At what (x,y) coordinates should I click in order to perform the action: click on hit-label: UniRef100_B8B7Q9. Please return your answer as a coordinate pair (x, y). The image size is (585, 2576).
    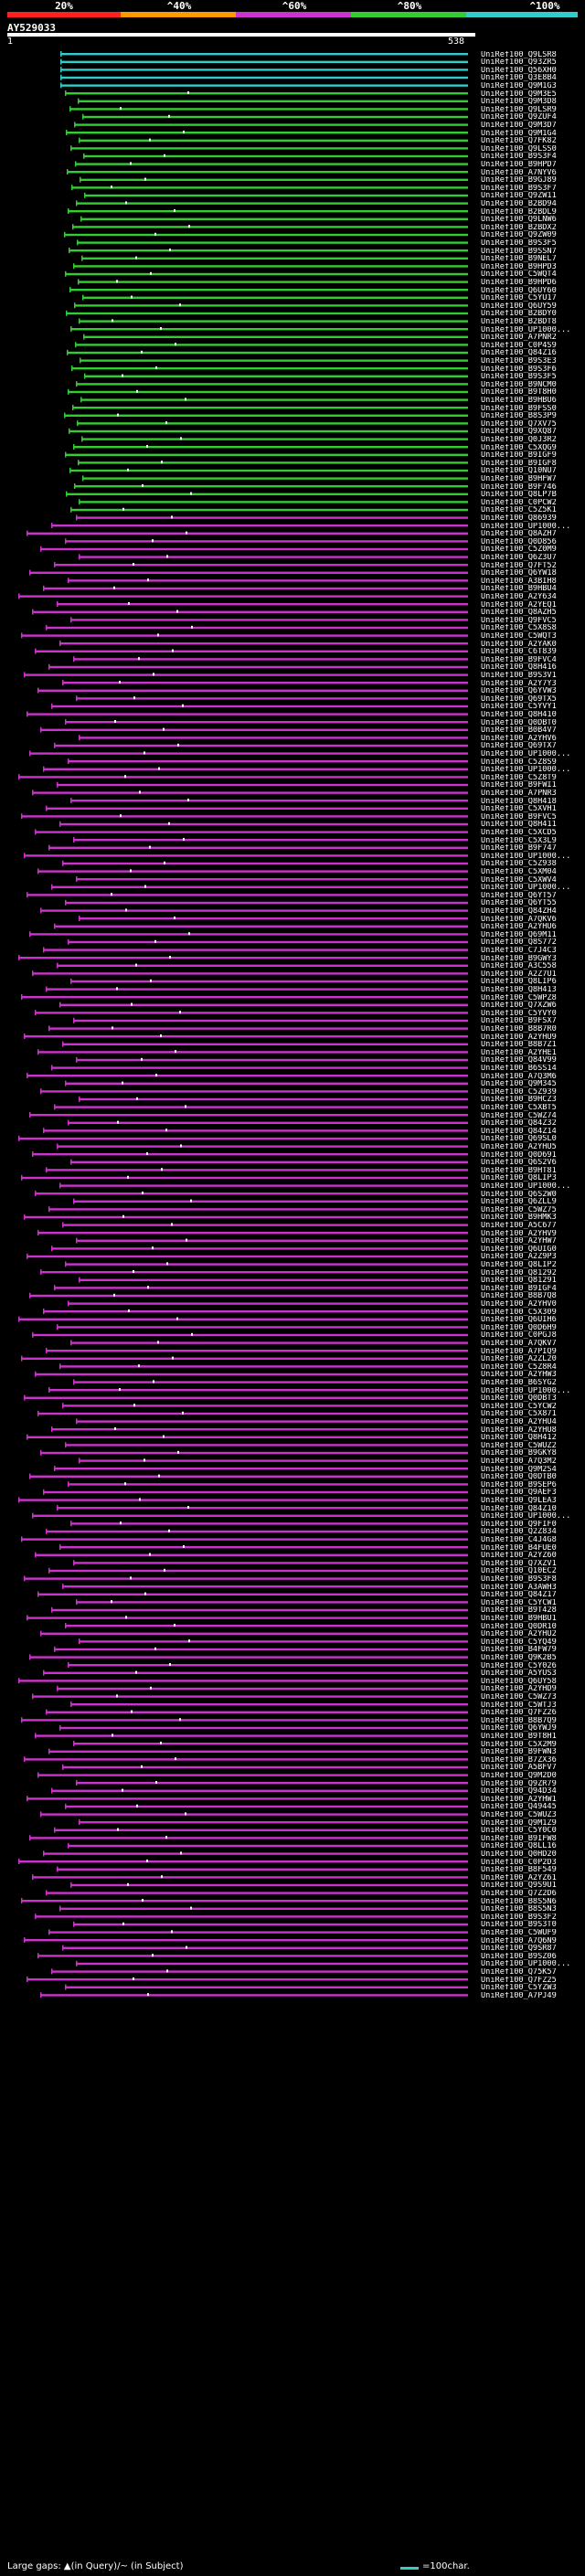
    Looking at the image, I should click on (519, 1720).